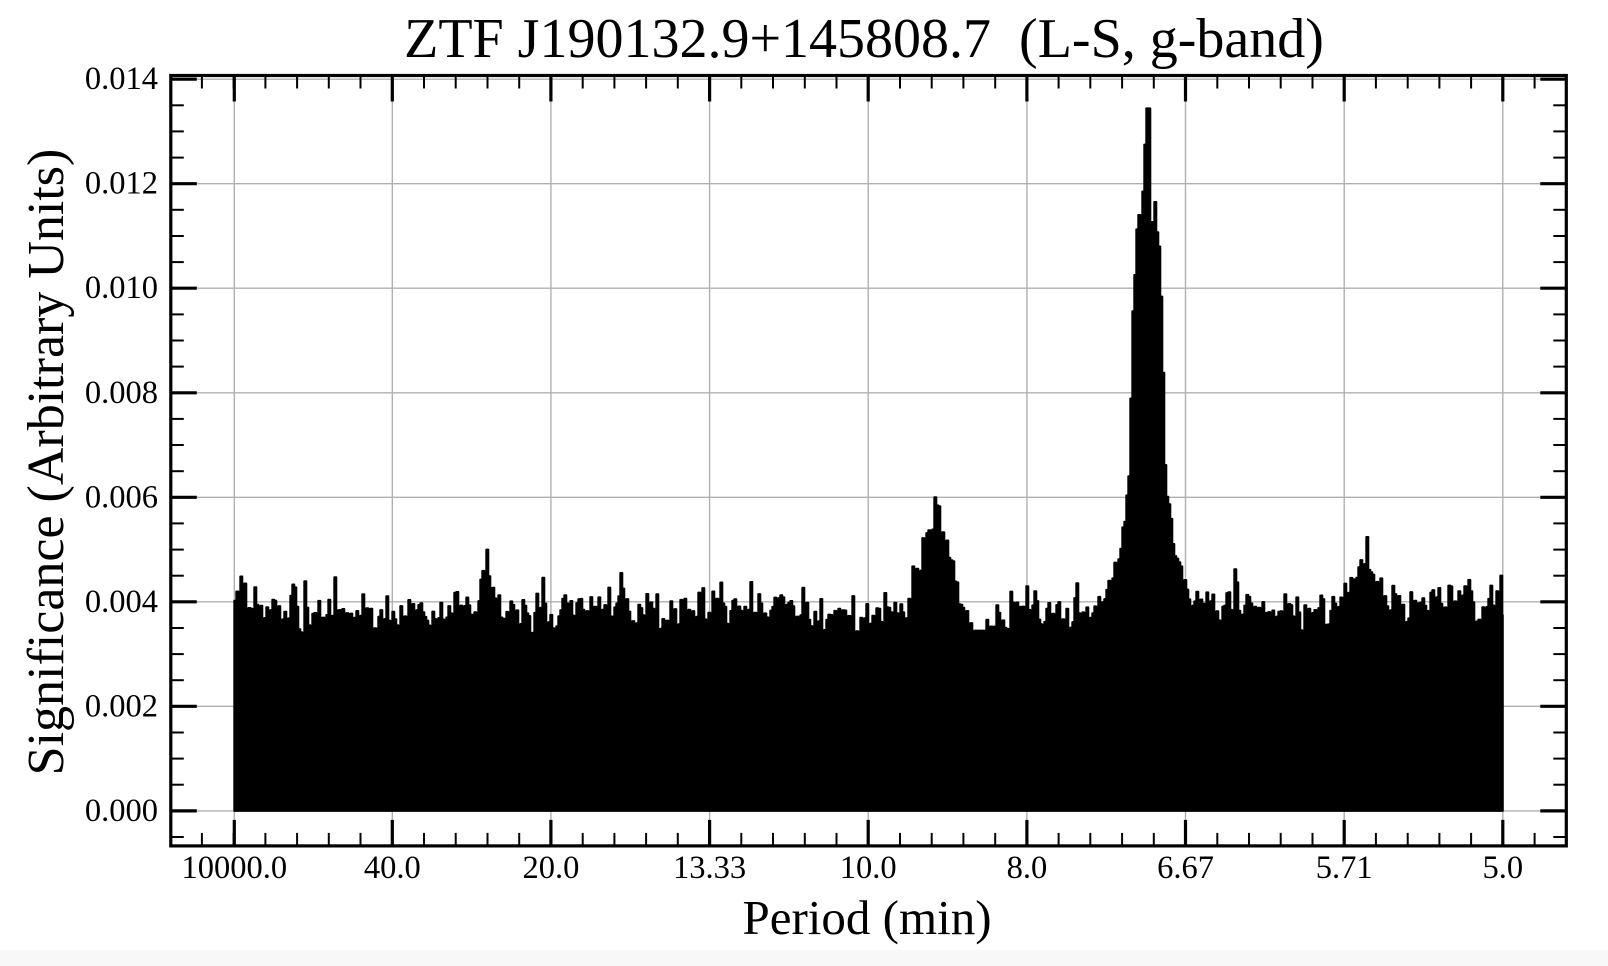 The image size is (1608, 966). I want to click on svg-text: 8.0, so click(1027, 868).